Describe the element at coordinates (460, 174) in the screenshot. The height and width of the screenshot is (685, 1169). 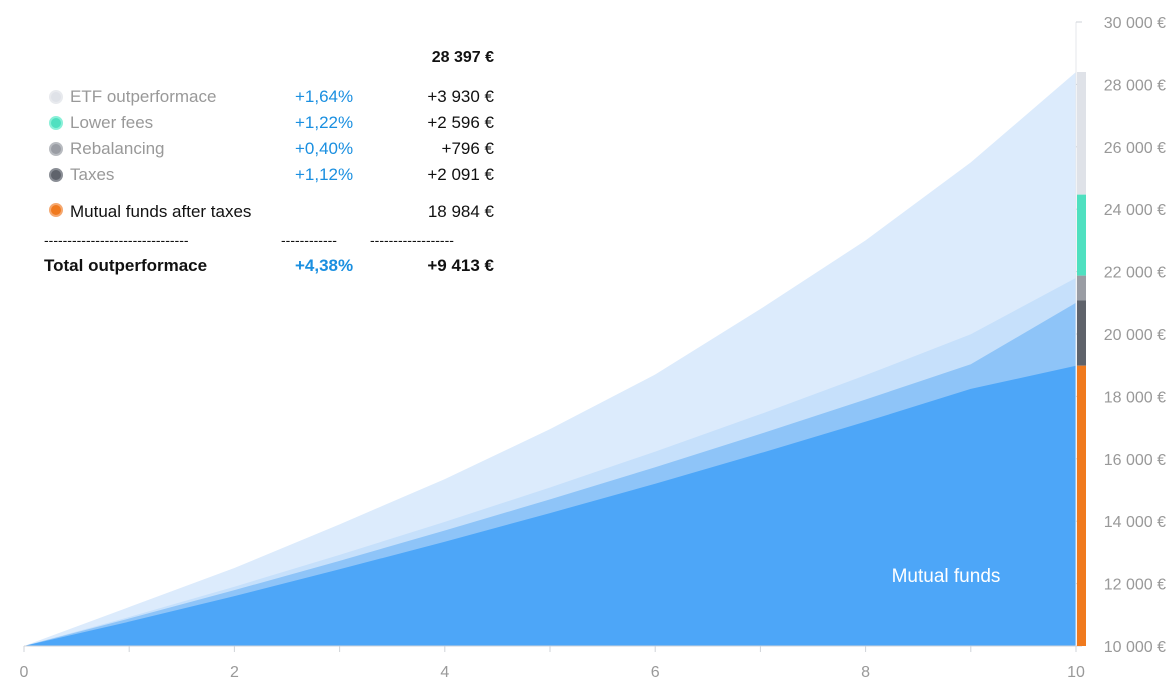
I see `legend-value: +2 091 €` at that location.